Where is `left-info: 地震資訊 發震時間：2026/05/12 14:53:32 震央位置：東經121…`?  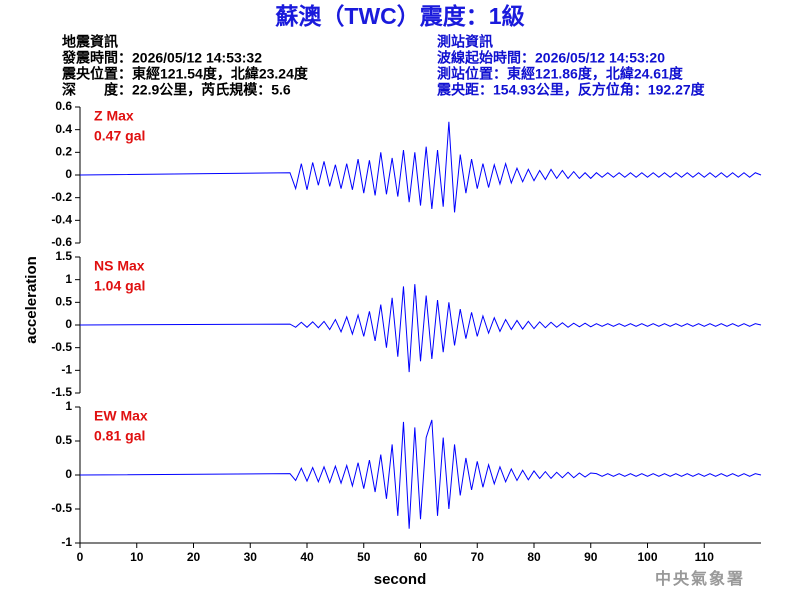 left-info: 地震資訊 發震時間：2026/05/12 14:53:32 震央位置：東經121… is located at coordinates (185, 66).